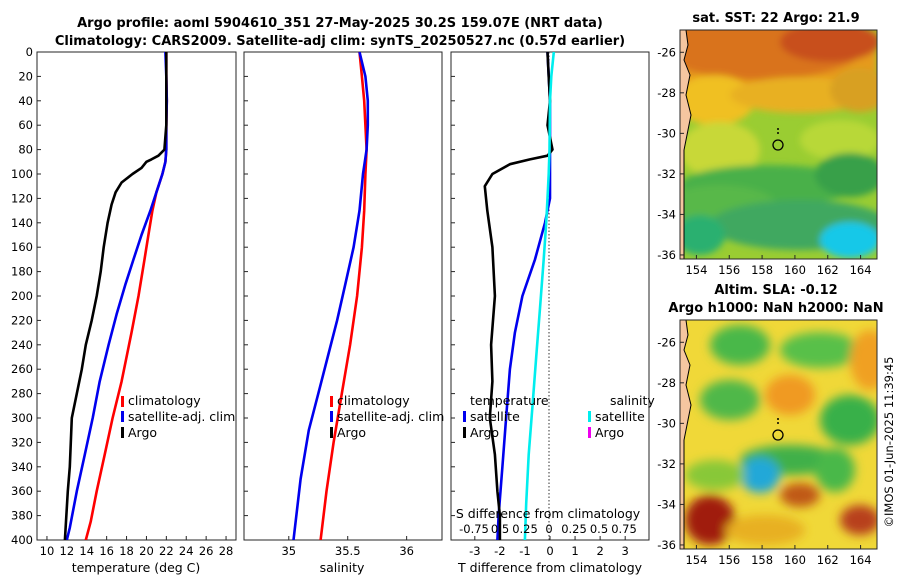 The image size is (900, 580). Describe the element at coordinates (22, 516) in the screenshot. I see `y-tick-label: 380` at that location.